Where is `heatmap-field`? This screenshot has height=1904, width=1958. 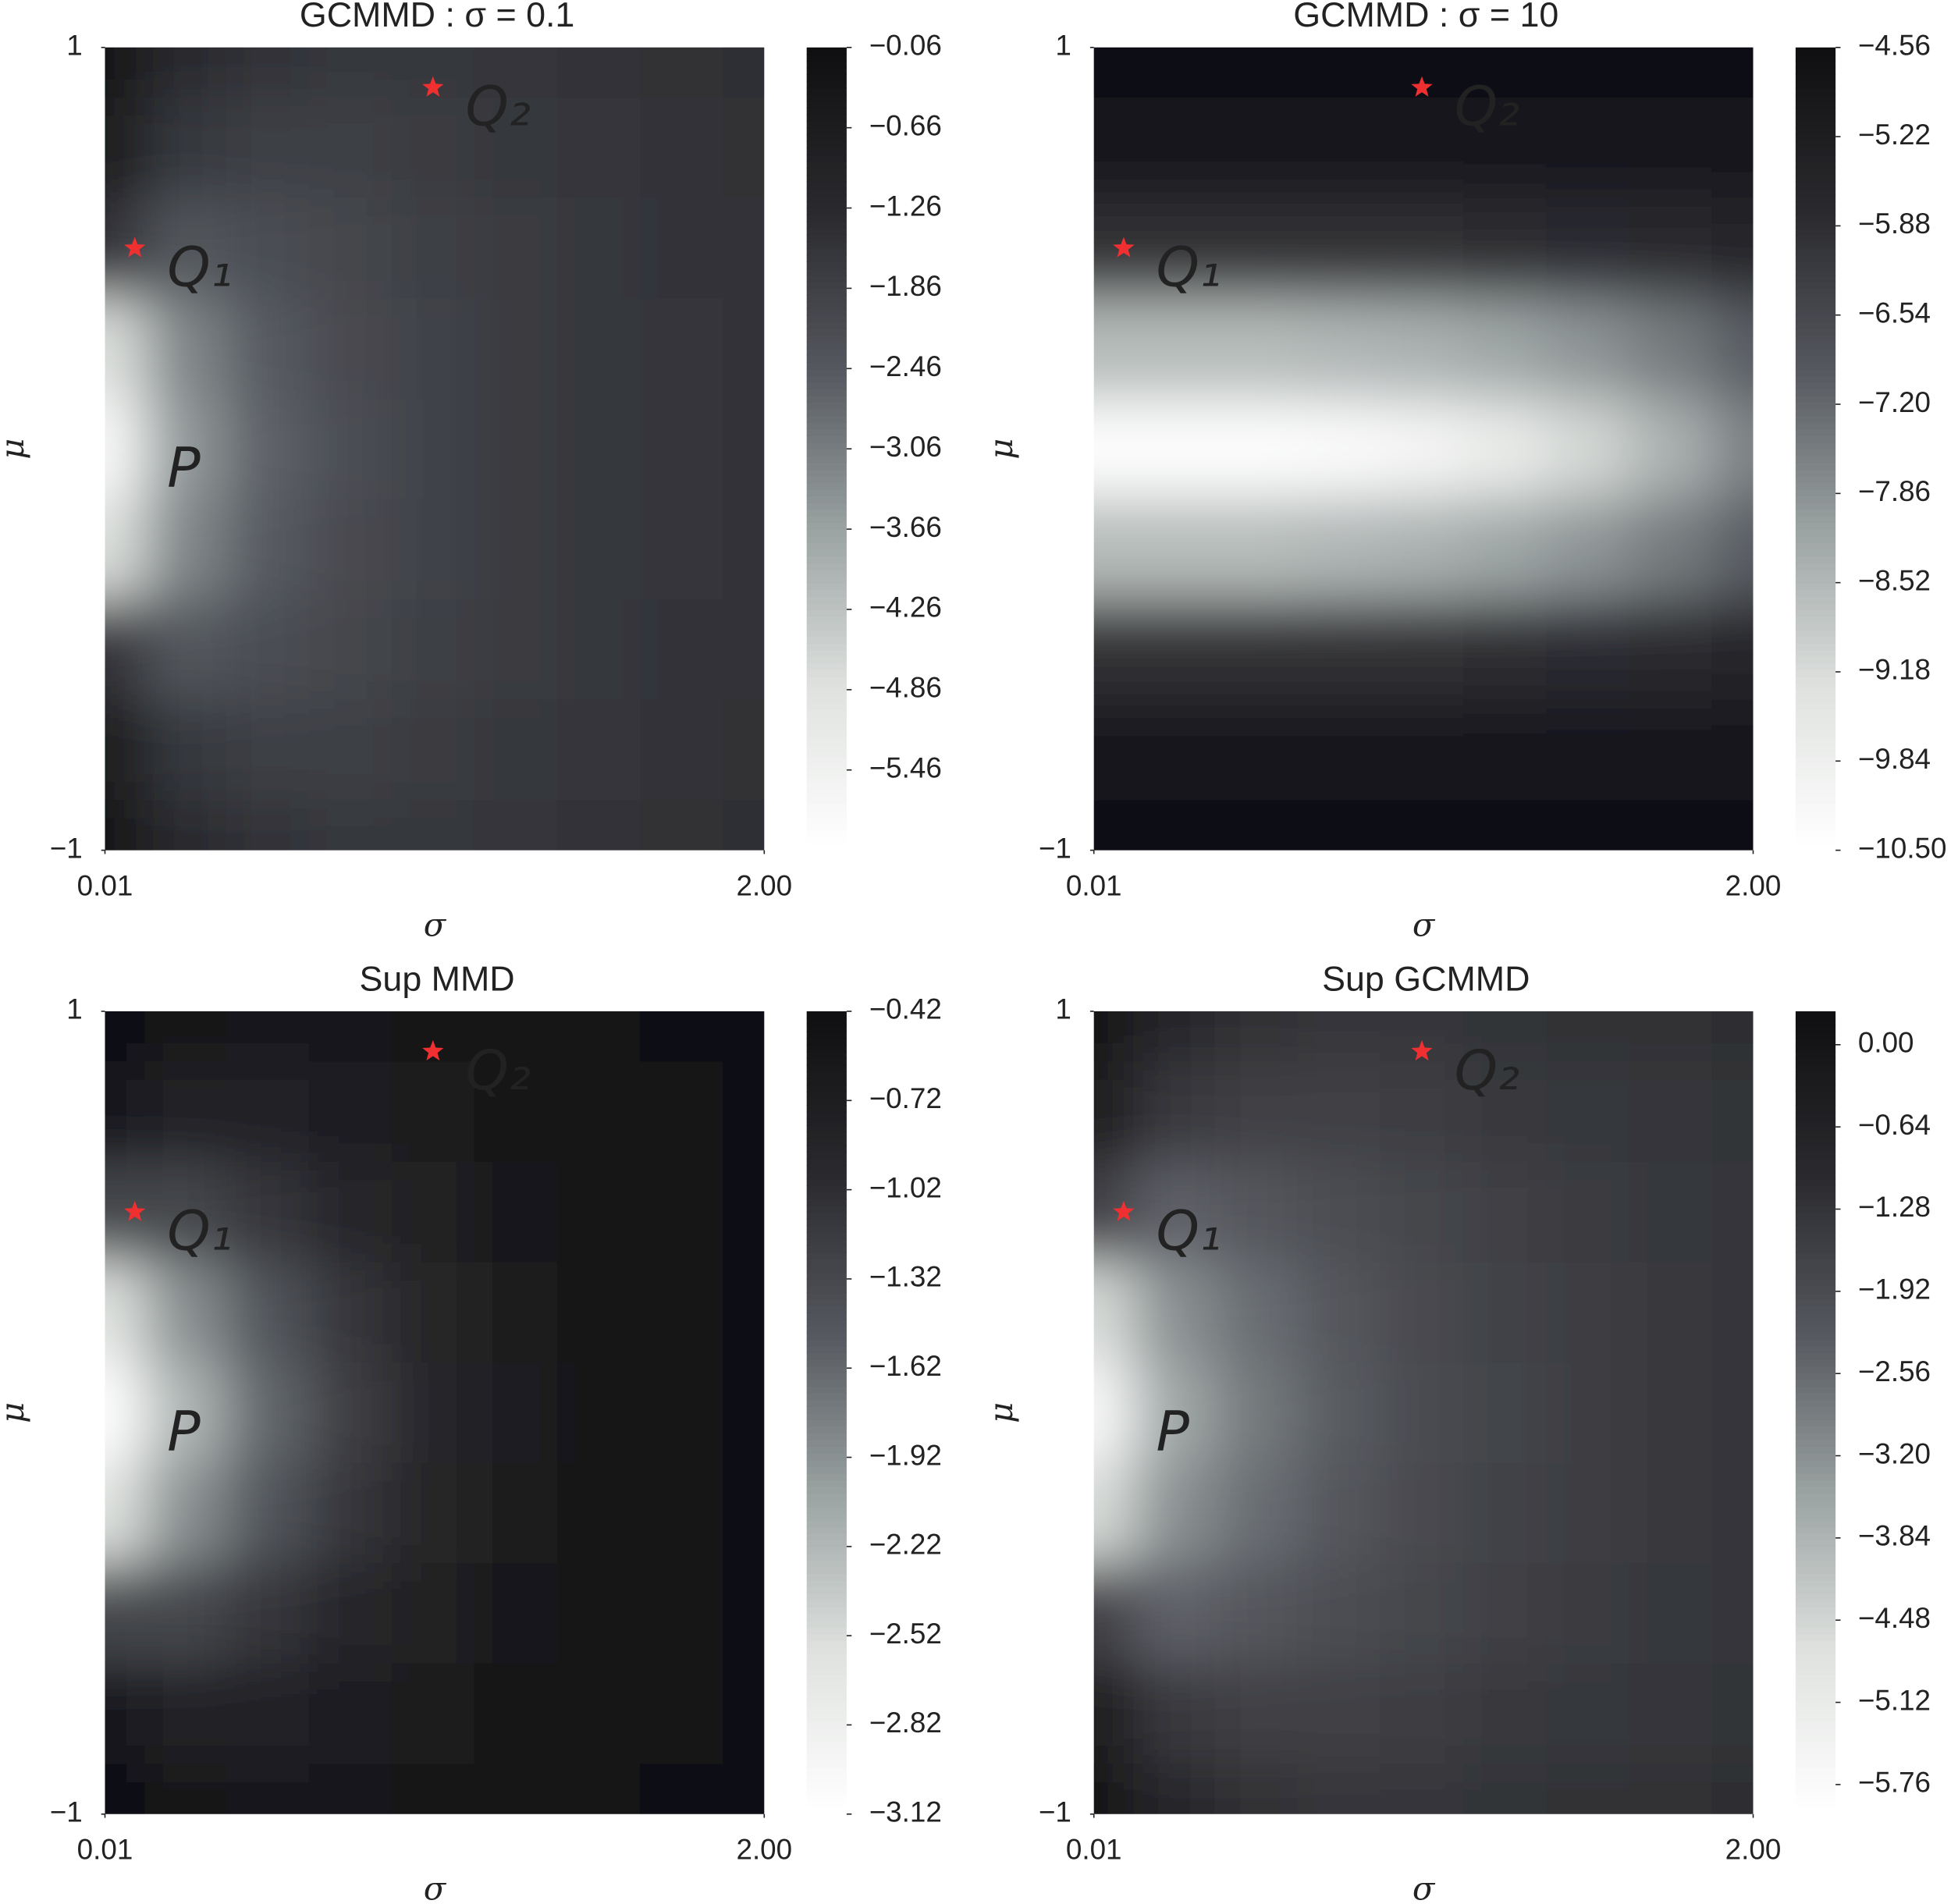
heatmap-field is located at coordinates (1423, 1412).